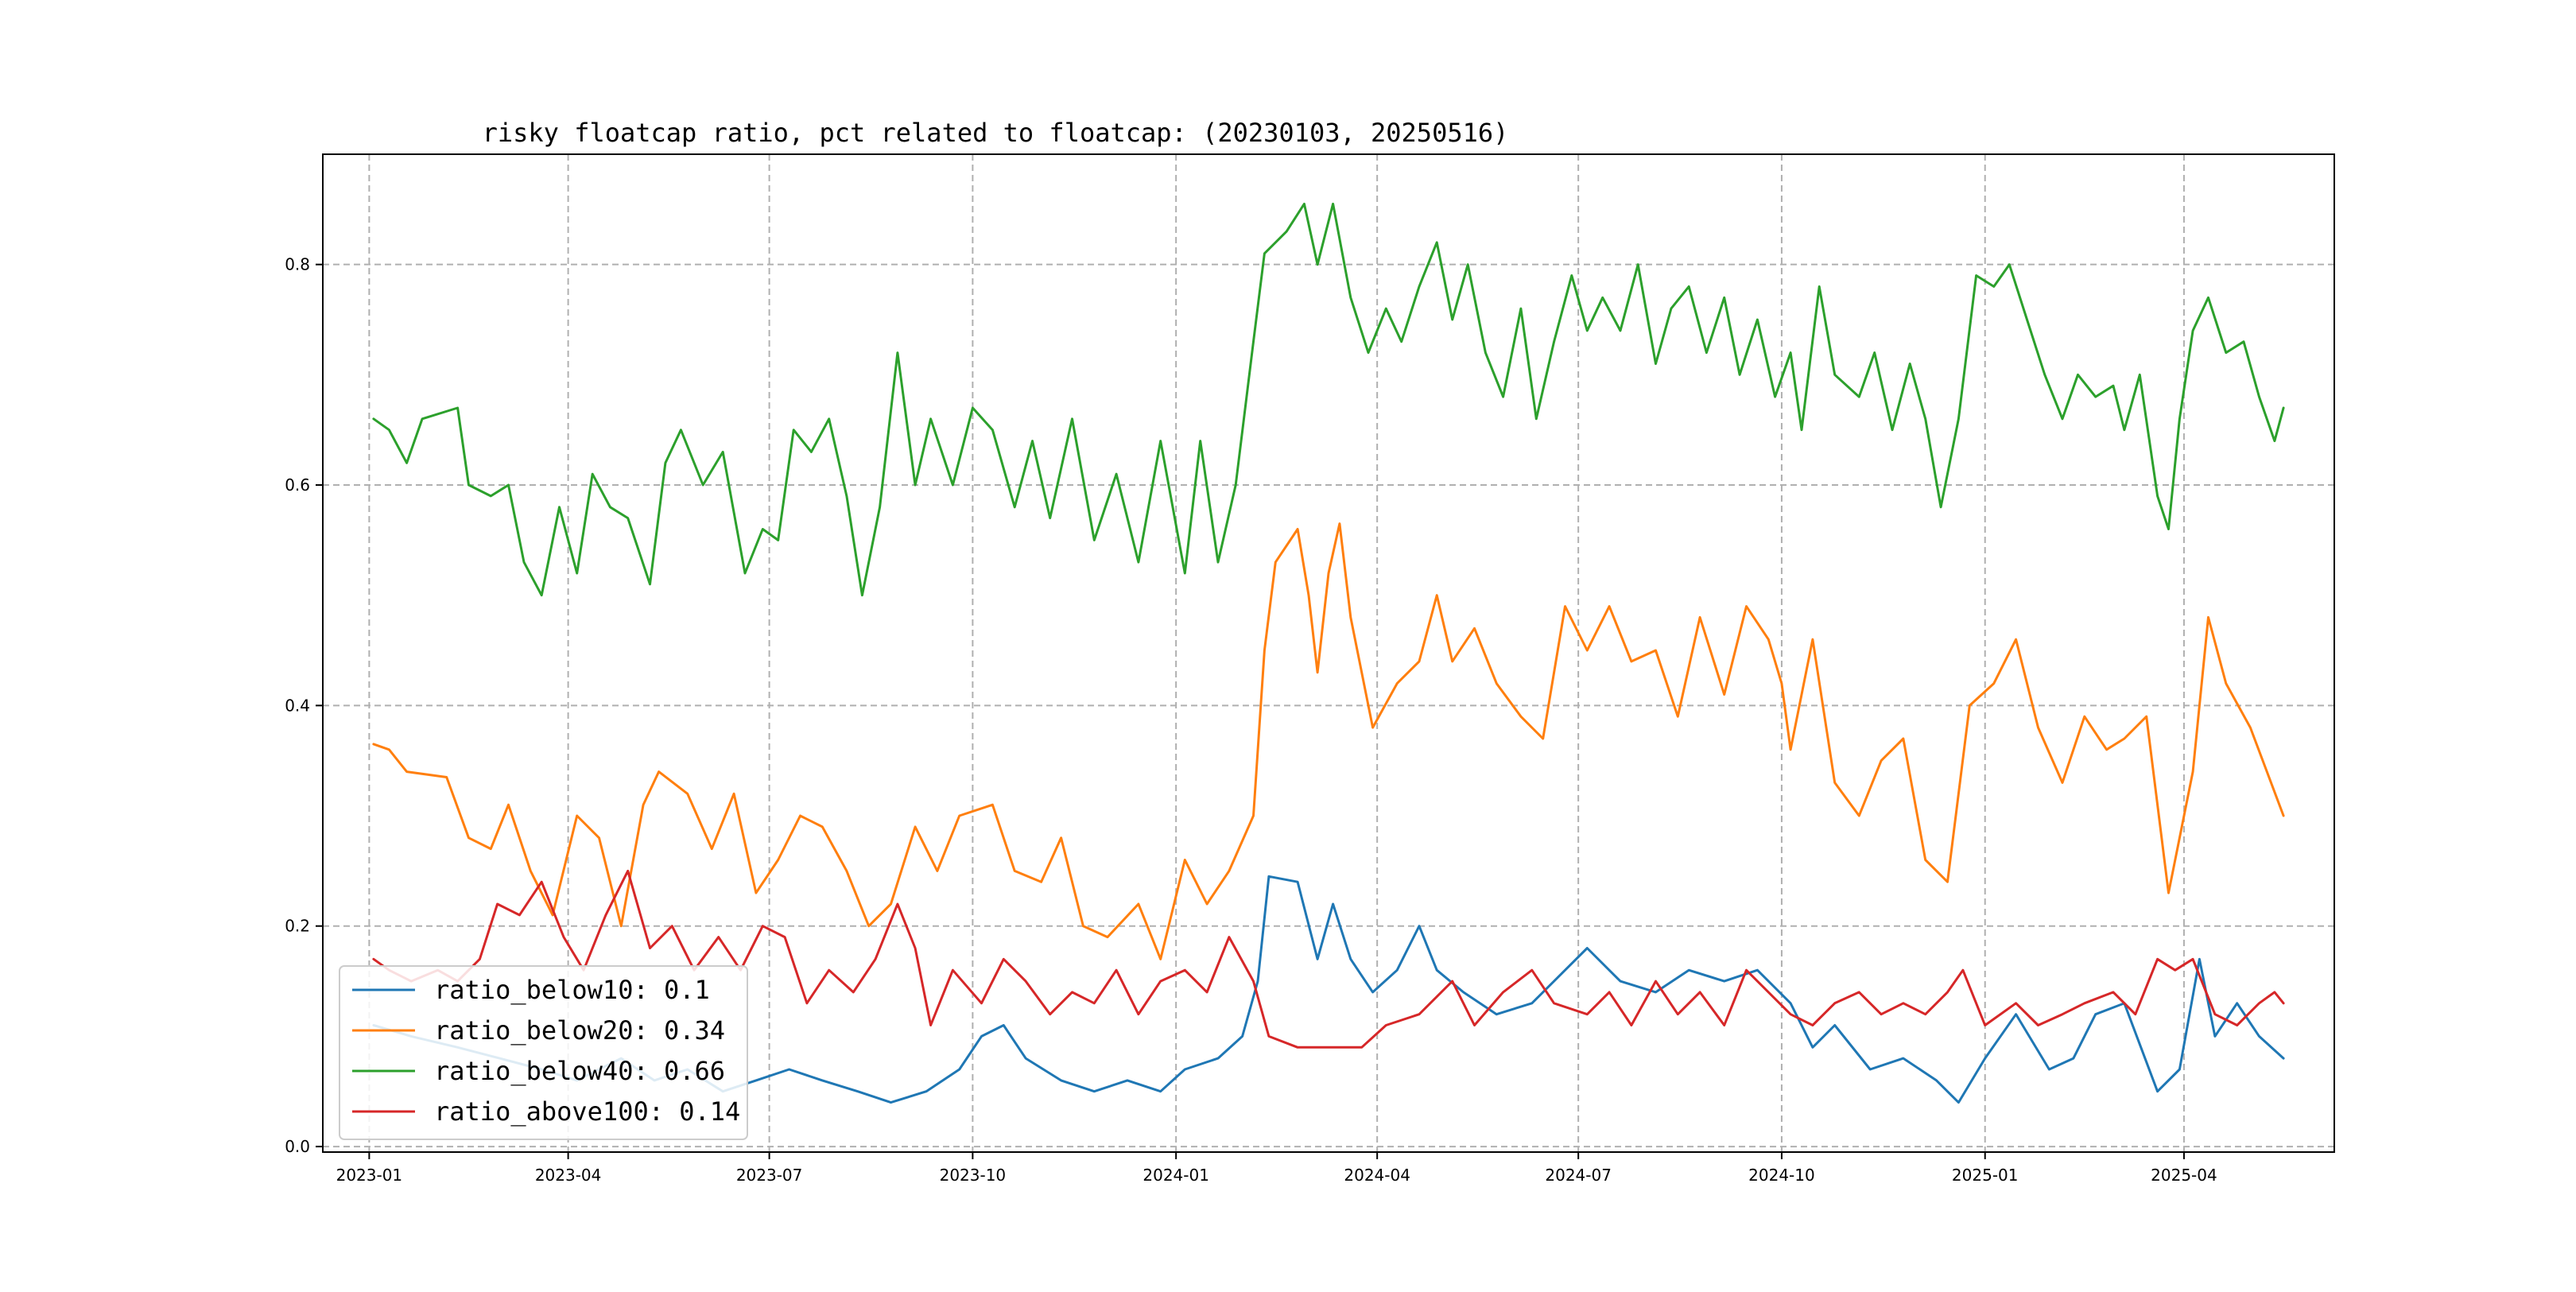 This screenshot has width=2576, height=1292. I want to click on legend-label-ratio-below40: ratio_below40: 0.66, so click(580, 1071).